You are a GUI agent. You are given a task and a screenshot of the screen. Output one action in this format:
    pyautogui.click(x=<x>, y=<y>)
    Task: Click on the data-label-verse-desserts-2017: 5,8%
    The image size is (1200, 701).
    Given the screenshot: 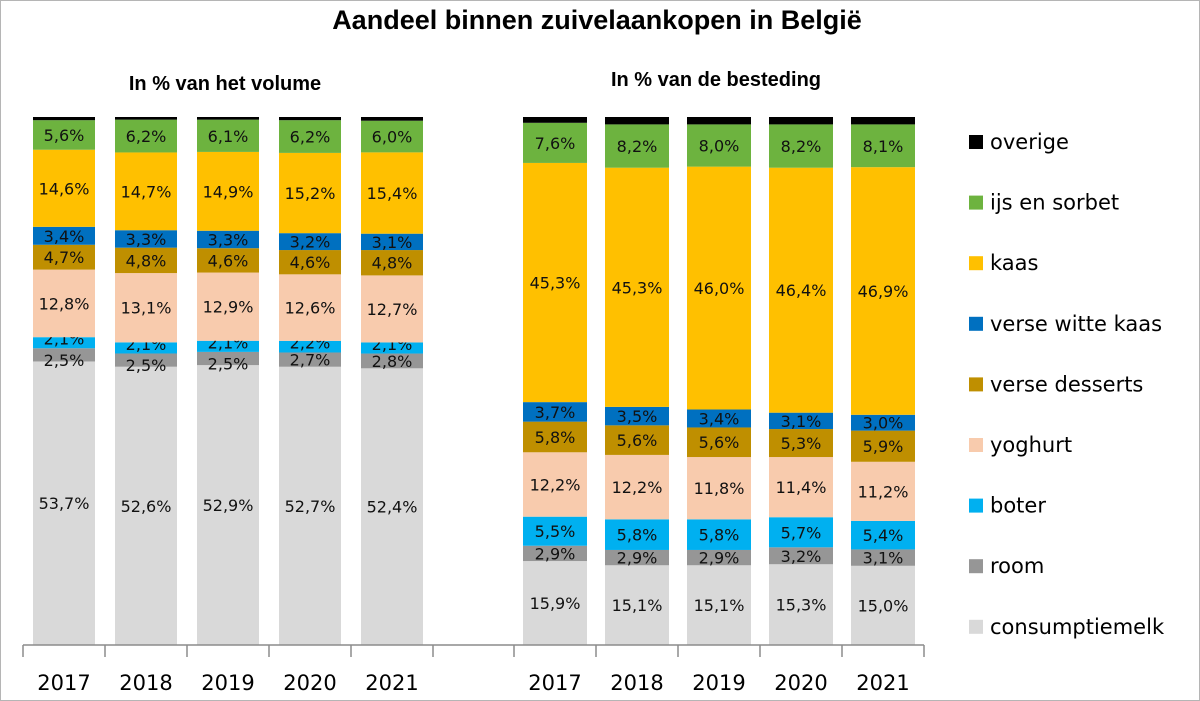 What is the action you would take?
    pyautogui.click(x=555, y=437)
    